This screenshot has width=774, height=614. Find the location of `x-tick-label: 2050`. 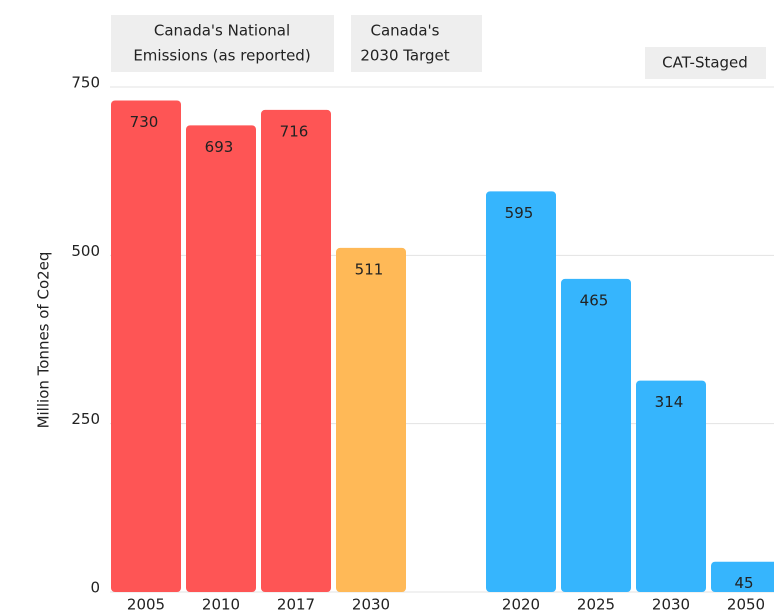

x-tick-label: 2050 is located at coordinates (746, 605).